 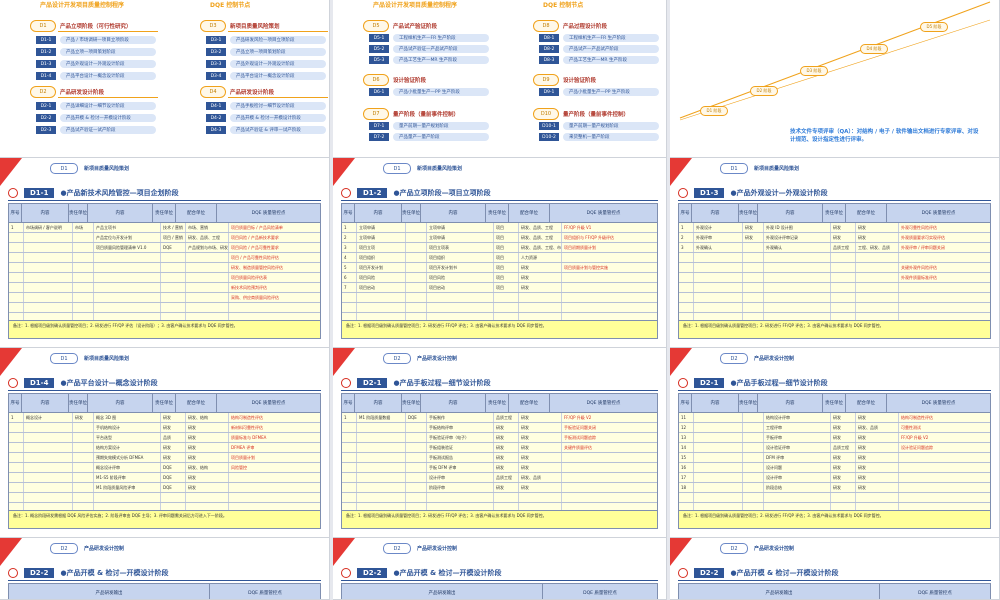 What do you see at coordinates (814, 71) in the screenshot?
I see `stair-badge-3: D3 阶段` at bounding box center [814, 71].